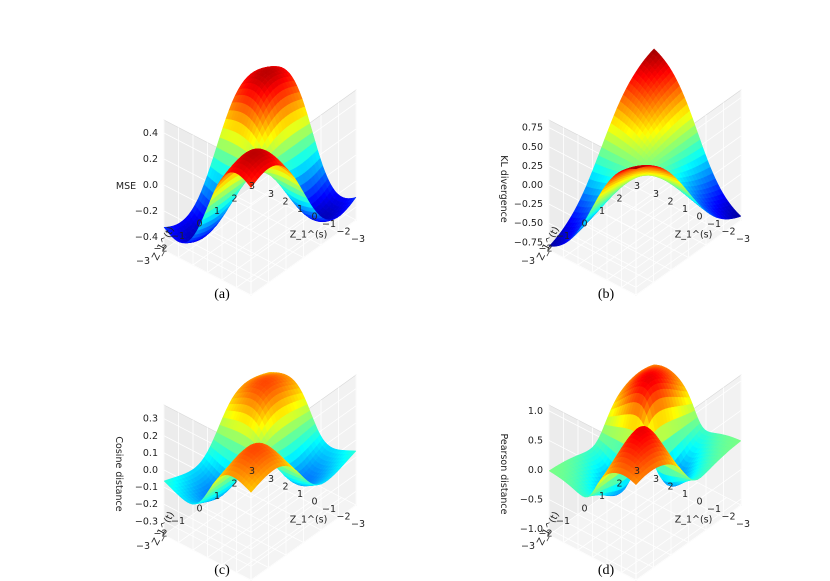 Image resolution: width=830 pixels, height=581 pixels. I want to click on z-tick-label: 0.50, so click(532, 147).